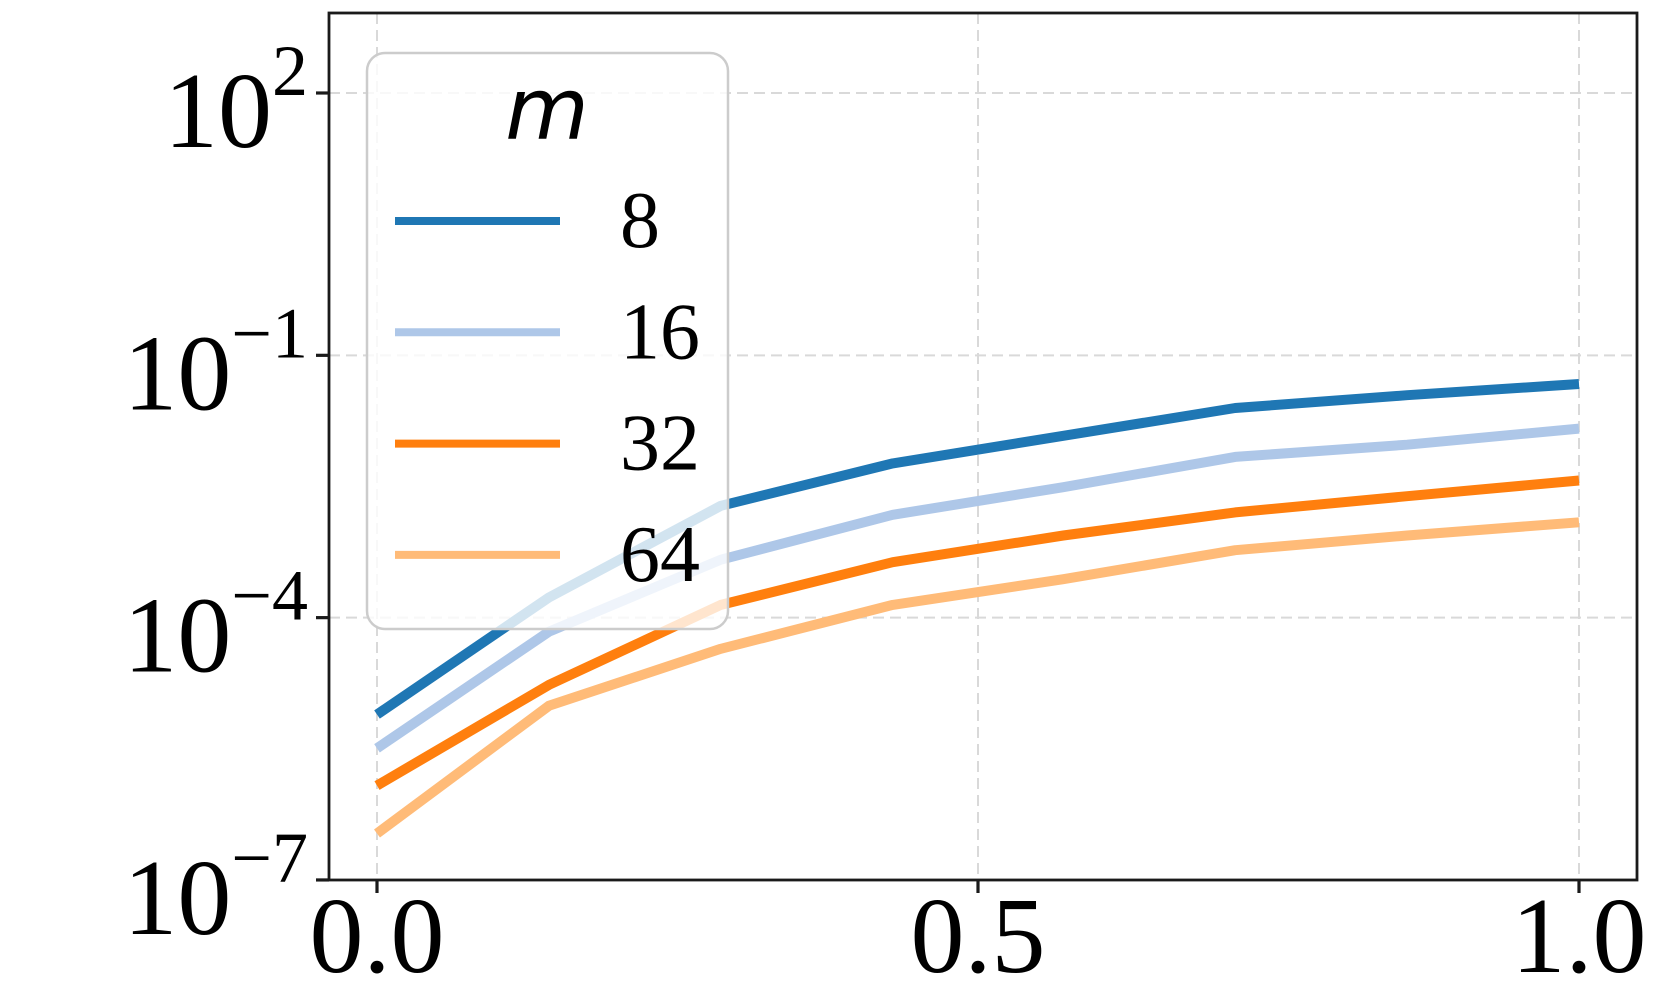  I want to click on x-tick-label: 0.0, so click(377, 936).